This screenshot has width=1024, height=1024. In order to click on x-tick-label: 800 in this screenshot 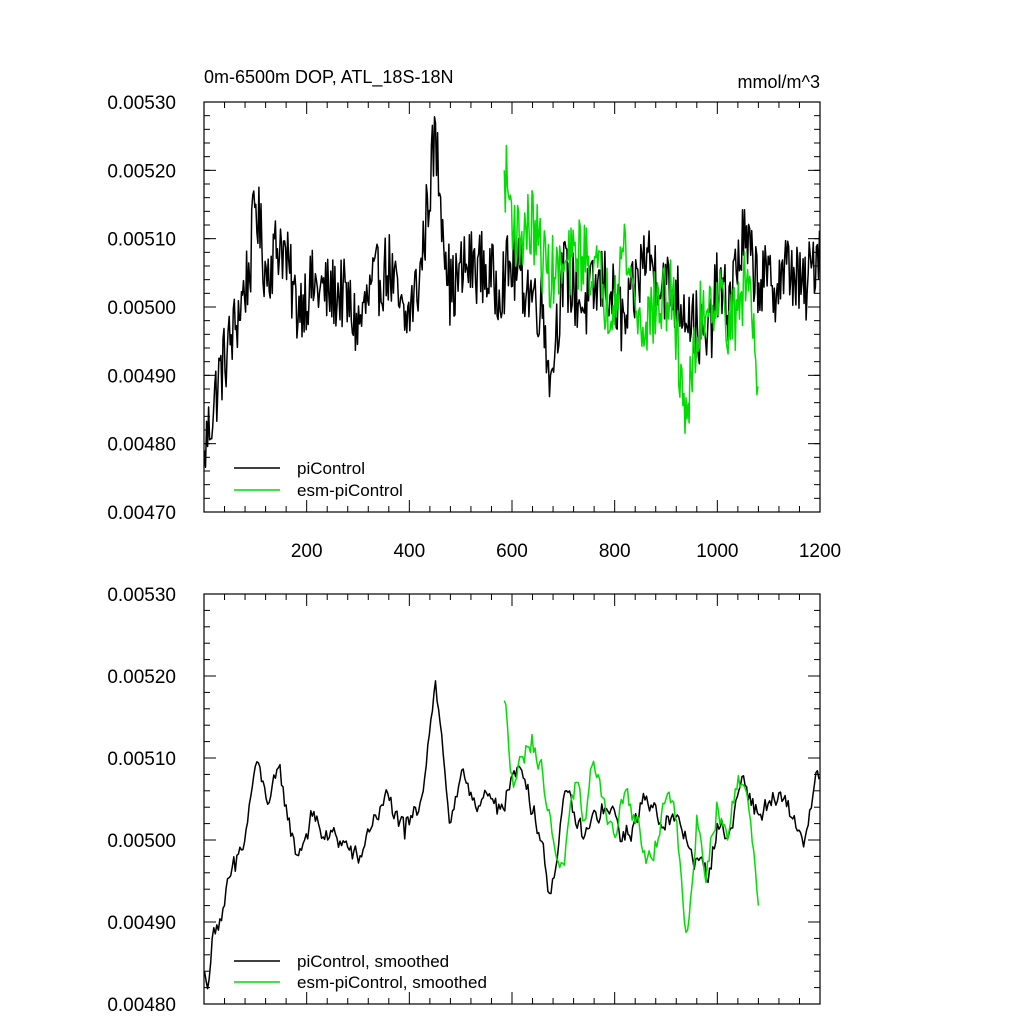, I will do `click(615, 551)`.